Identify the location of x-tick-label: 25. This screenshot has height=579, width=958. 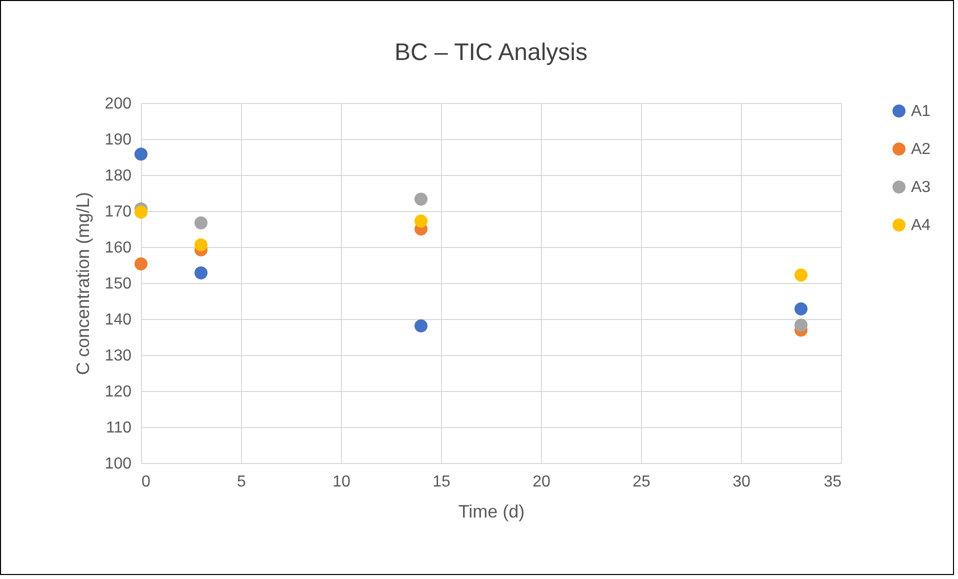
(641, 482).